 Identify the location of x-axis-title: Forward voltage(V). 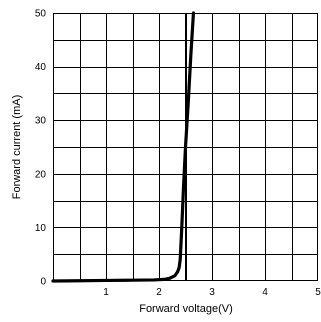
(186, 309).